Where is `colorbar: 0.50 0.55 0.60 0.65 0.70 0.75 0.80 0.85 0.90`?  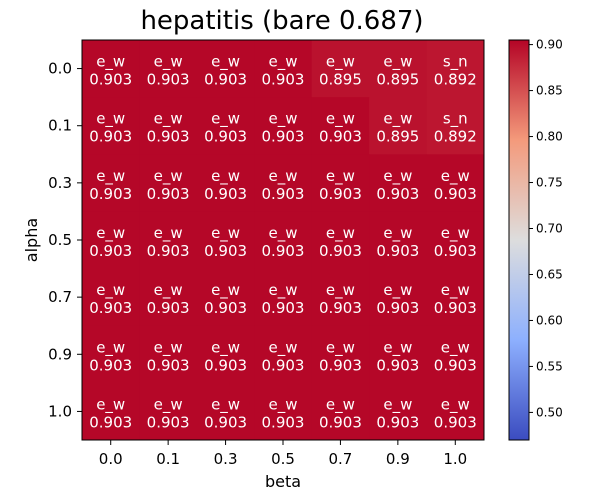
colorbar: 0.50 0.55 0.60 0.65 0.70 0.75 0.80 0.85 0.90 is located at coordinates (535, 239).